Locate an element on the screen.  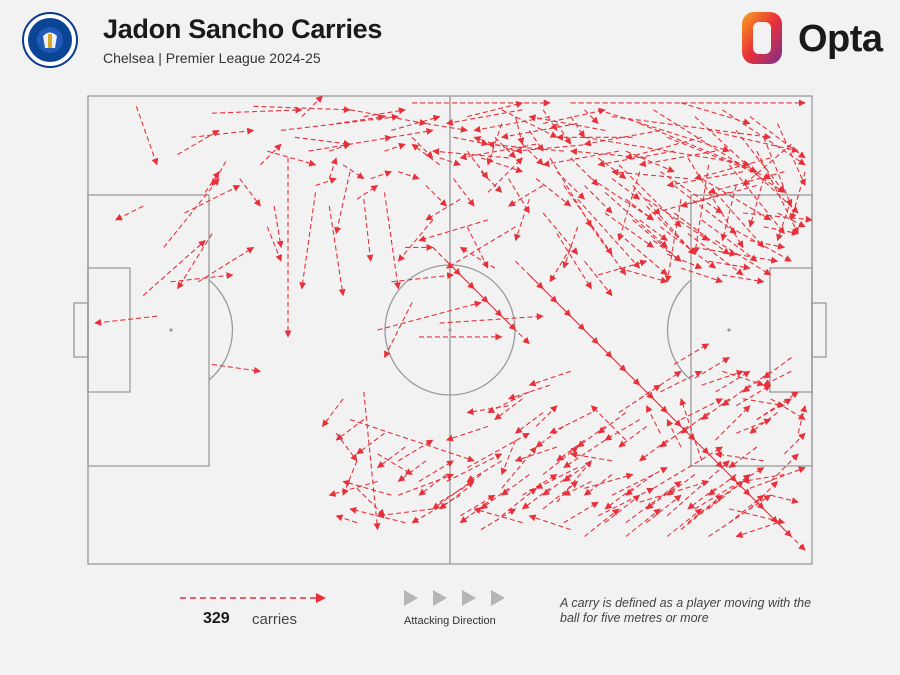
right-penalty-spot is located at coordinates (729, 330).